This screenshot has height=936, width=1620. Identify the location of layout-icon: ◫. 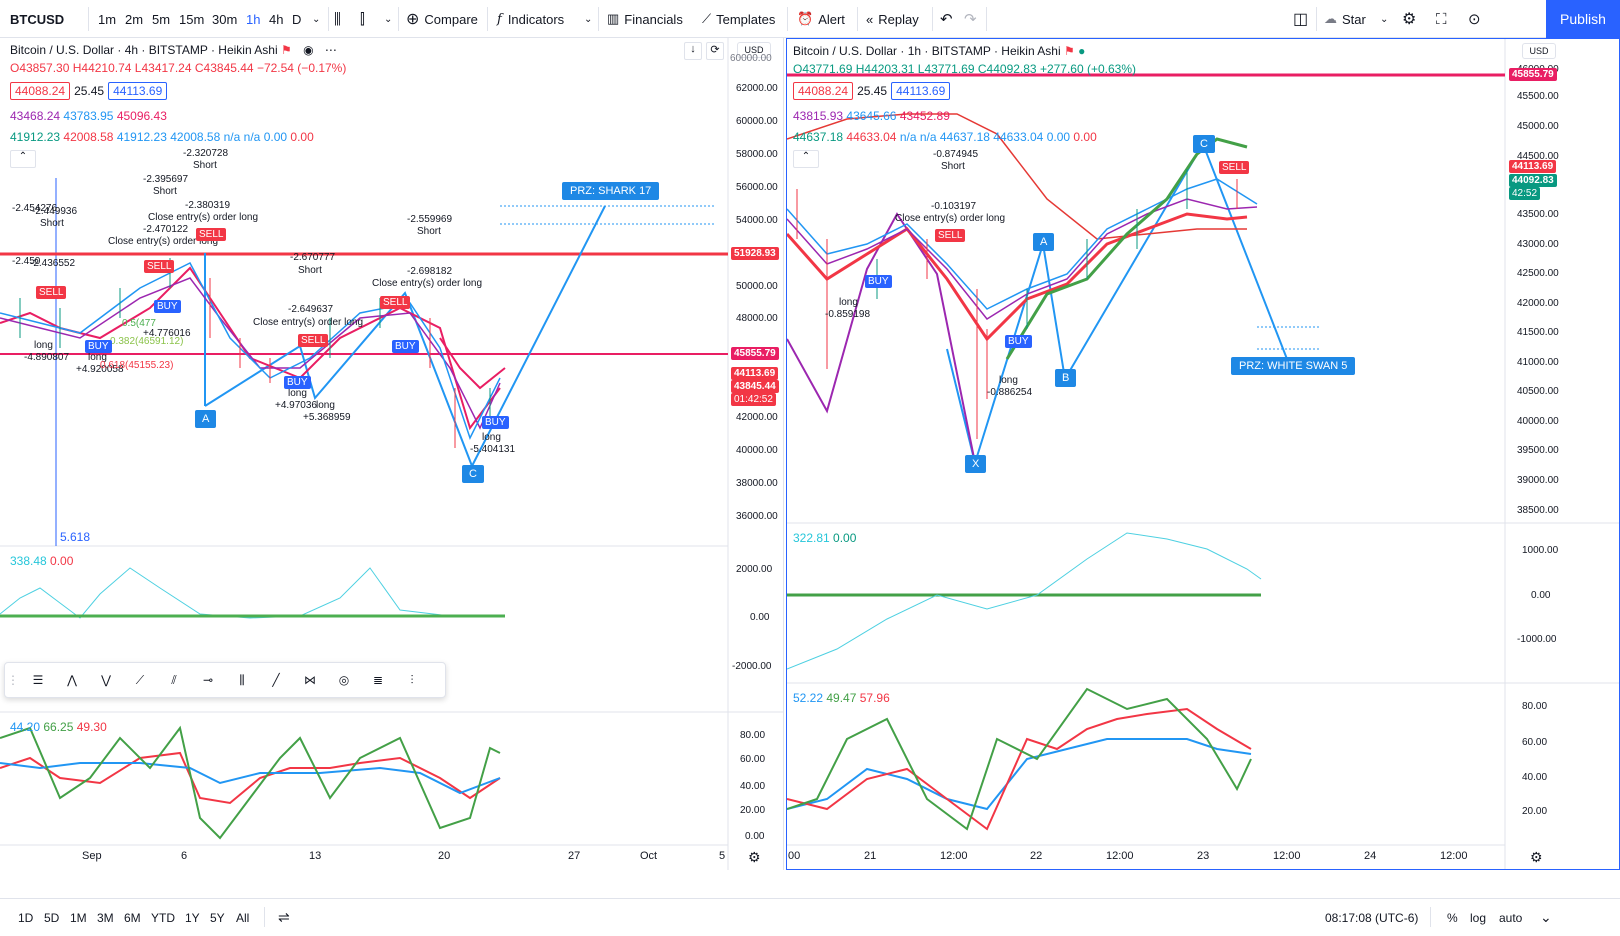
(1301, 19).